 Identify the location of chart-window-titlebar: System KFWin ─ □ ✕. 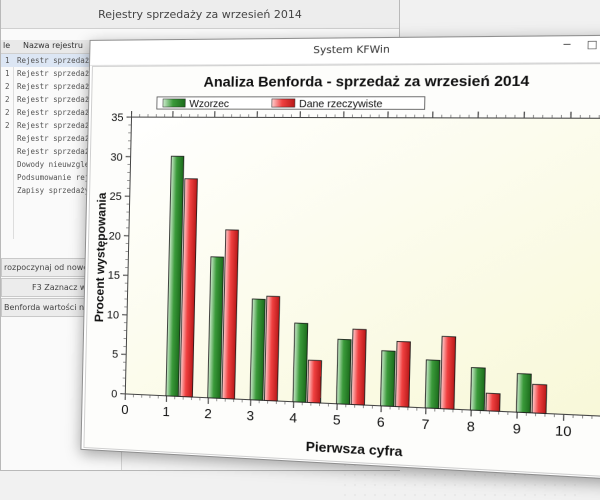
(345, 51).